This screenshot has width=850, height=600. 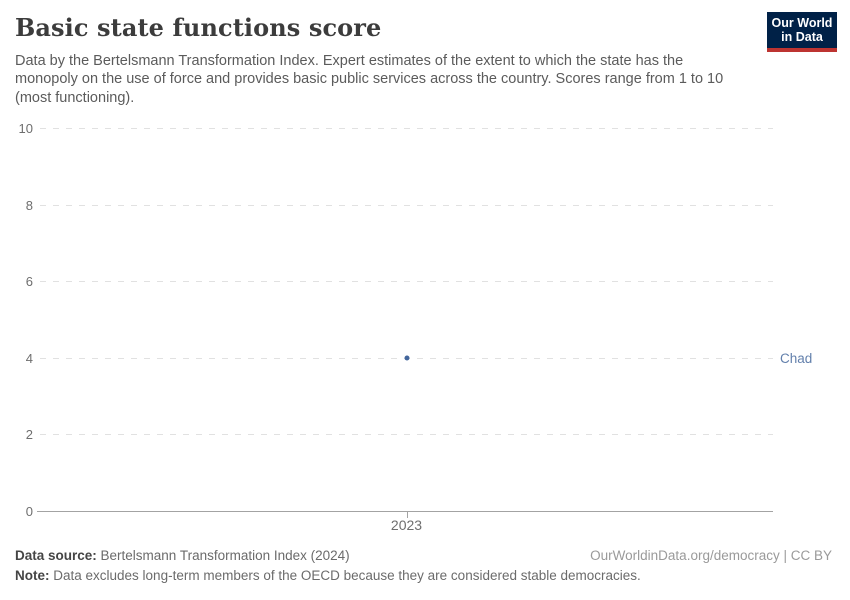 I want to click on owid-citation-link: OurWorldinData.org/democracy | CC BY, so click(x=711, y=555).